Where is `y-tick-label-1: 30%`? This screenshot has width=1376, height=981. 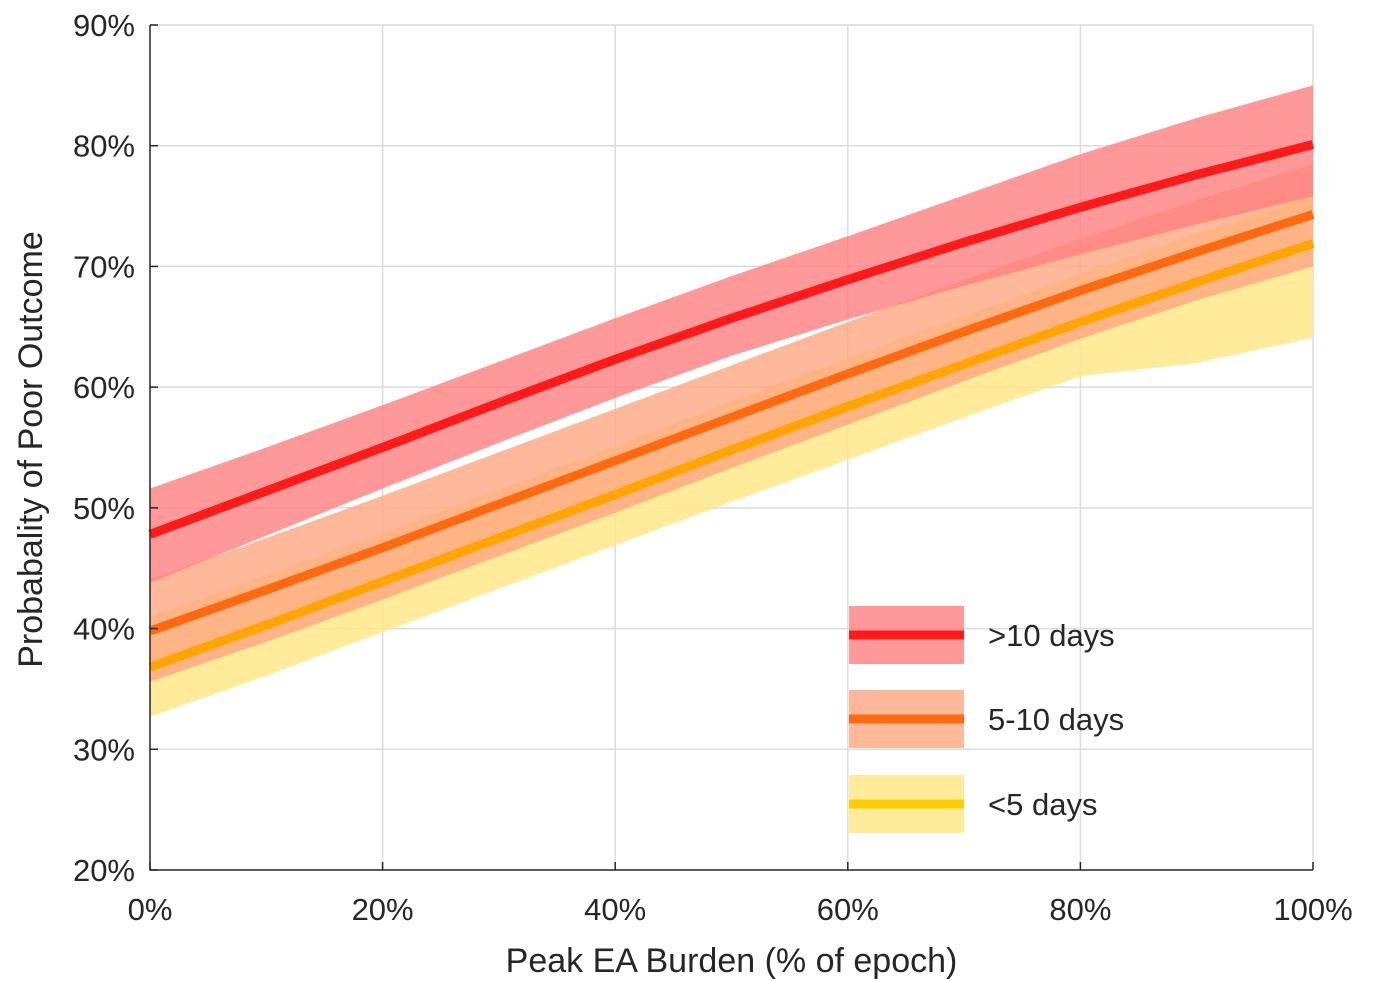
y-tick-label-1: 30% is located at coordinates (104, 749).